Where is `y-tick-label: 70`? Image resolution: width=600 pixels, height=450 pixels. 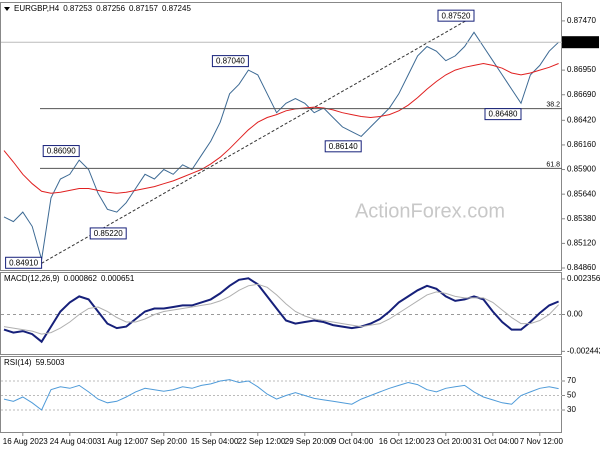 y-tick-label: 70 is located at coordinates (571, 380).